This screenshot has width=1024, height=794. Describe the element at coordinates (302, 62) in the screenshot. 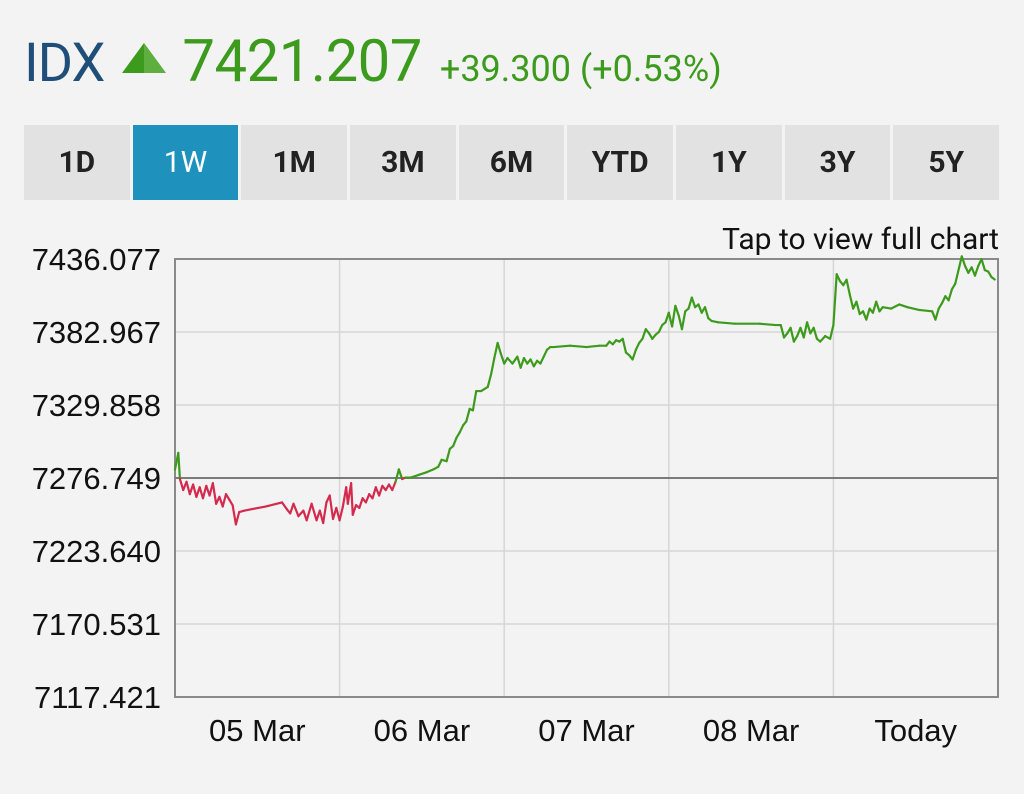

I see `last-price: 7421.207` at that location.